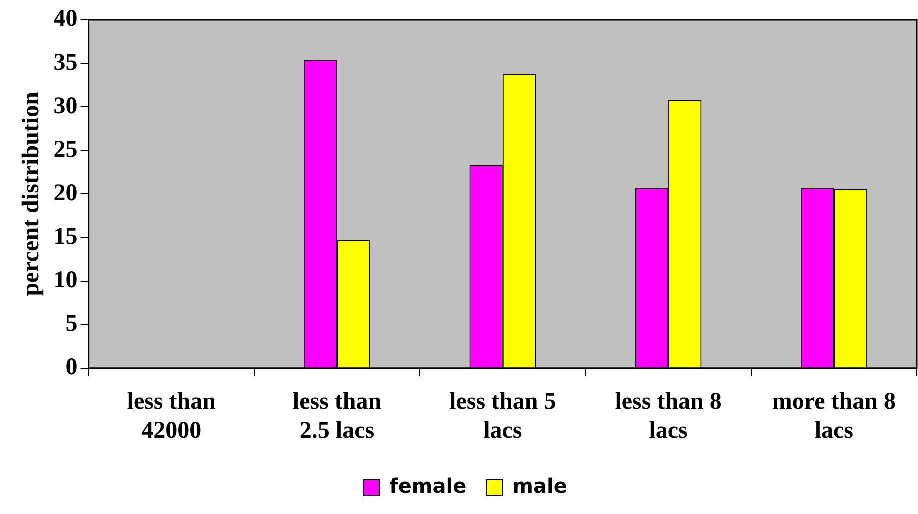 The width and height of the screenshot is (918, 514). Describe the element at coordinates (834, 416) in the screenshot. I see `x-tick-label: more than 8 lacs` at that location.